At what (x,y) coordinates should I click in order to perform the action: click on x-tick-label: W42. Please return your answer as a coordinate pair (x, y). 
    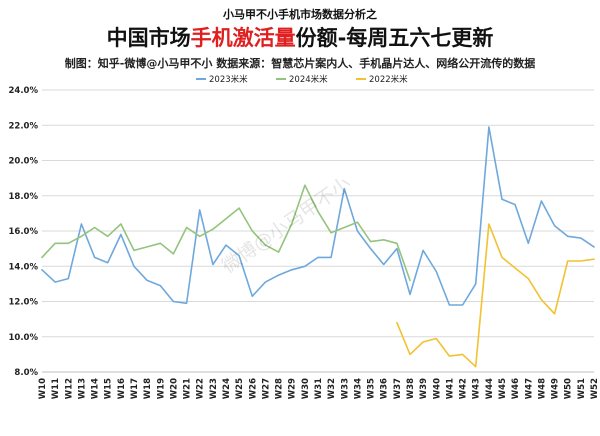
    Looking at the image, I should click on (464, 388).